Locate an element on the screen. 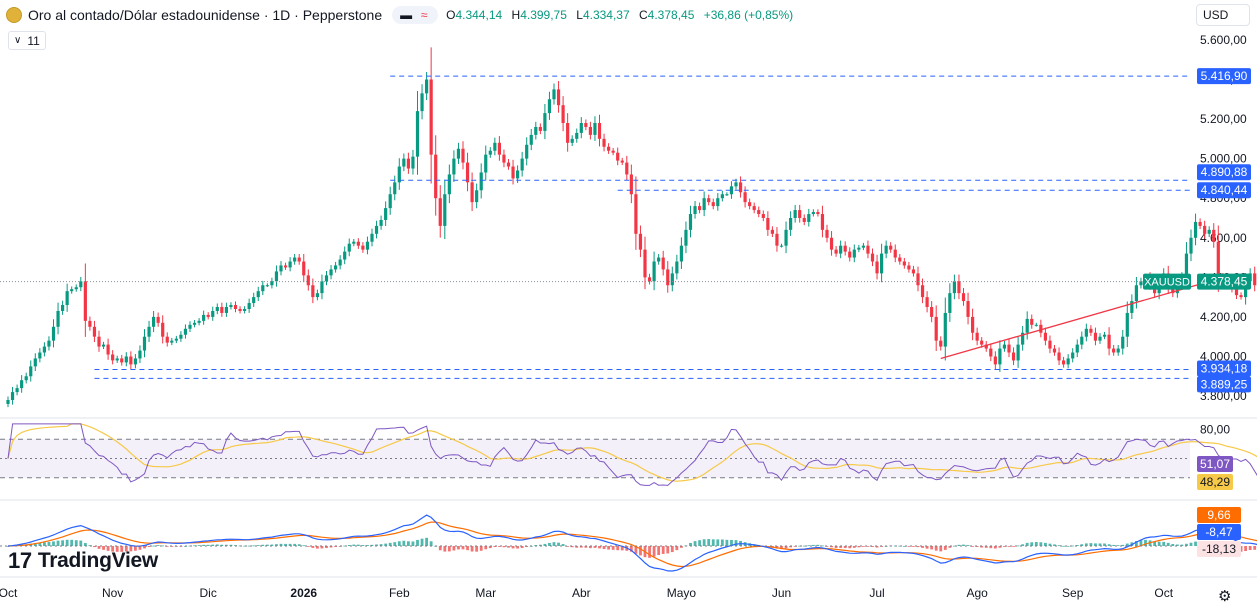 This screenshot has height=608, width=1257. high-key: H is located at coordinates (516, 15).